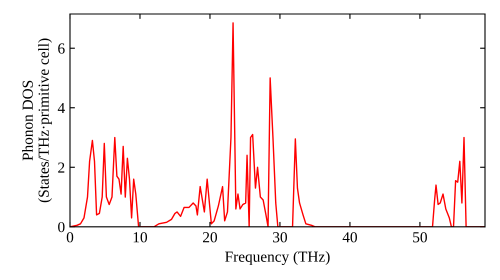 Image resolution: width=500 pixels, height=280 pixels. What do you see at coordinates (141, 237) in the screenshot?
I see `x-tick-label: 10` at bounding box center [141, 237].